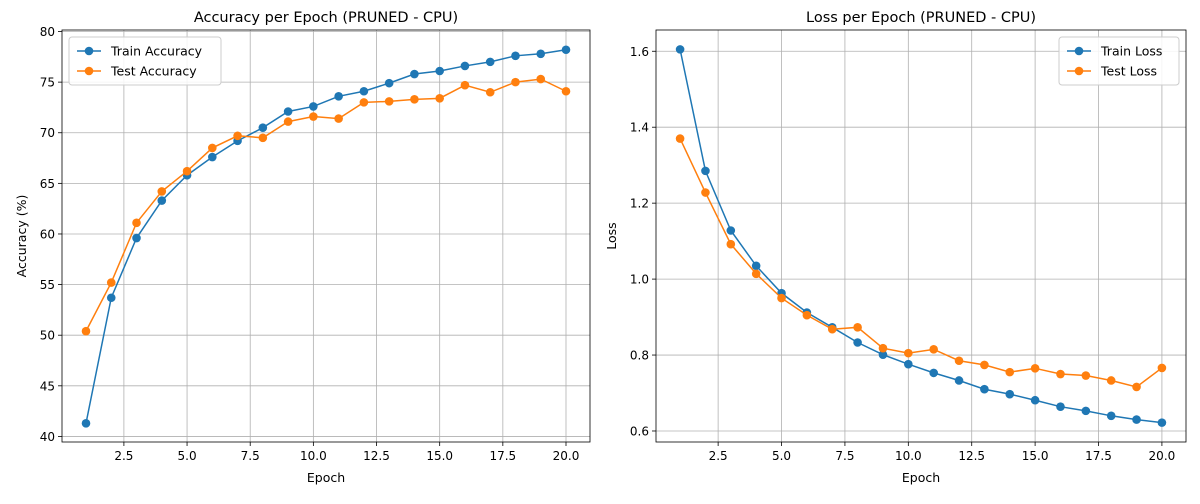  Describe the element at coordinates (502, 456) in the screenshot. I see `accuracy-x-tick-label: 17.5` at that location.